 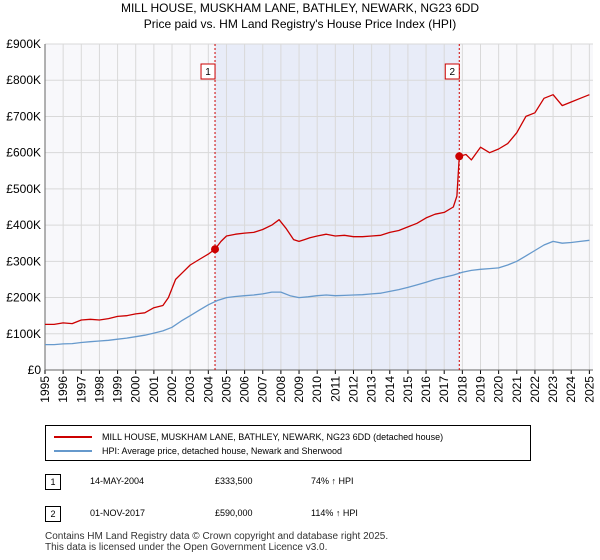 I want to click on x-tick-label: 2012, so click(x=353, y=389).